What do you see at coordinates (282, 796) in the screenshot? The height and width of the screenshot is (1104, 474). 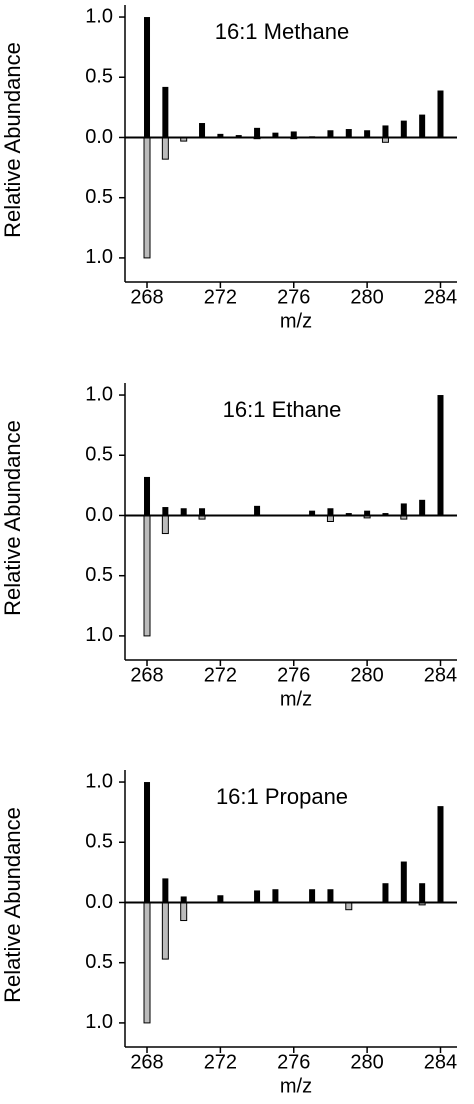 I see `panel-title: 16:1 Propane` at bounding box center [282, 796].